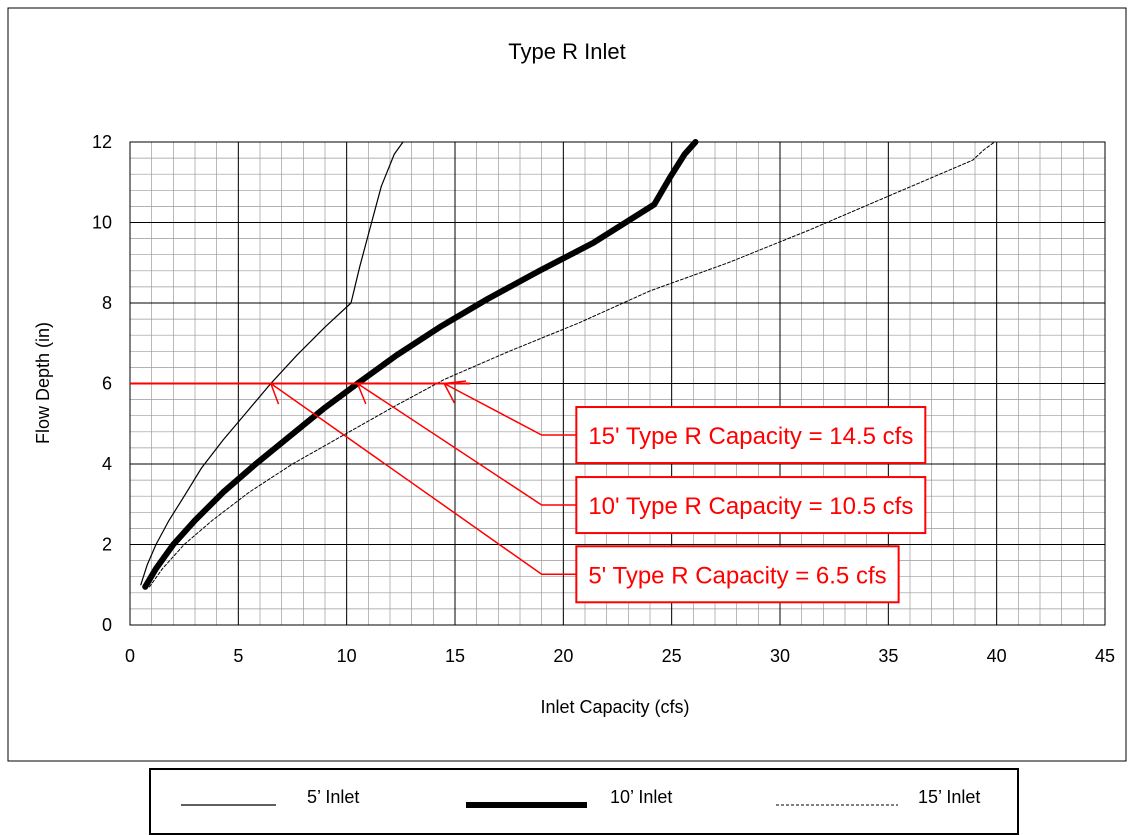 The image size is (1129, 835). What do you see at coordinates (566, 51) in the screenshot?
I see `chart-title: Type R Inlet` at bounding box center [566, 51].